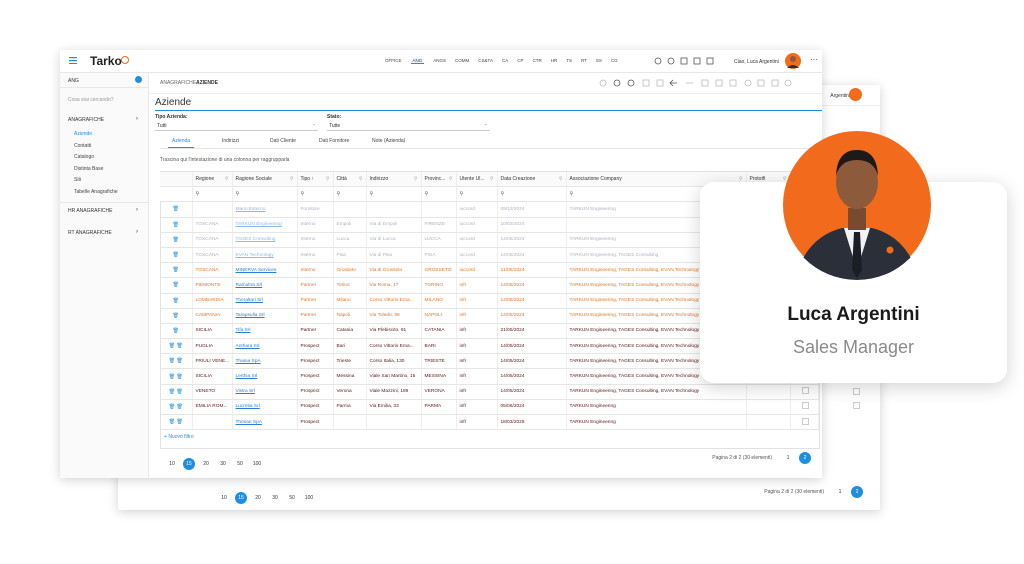  Describe the element at coordinates (554, 60) in the screenshot. I see `module-tab: HR` at that location.